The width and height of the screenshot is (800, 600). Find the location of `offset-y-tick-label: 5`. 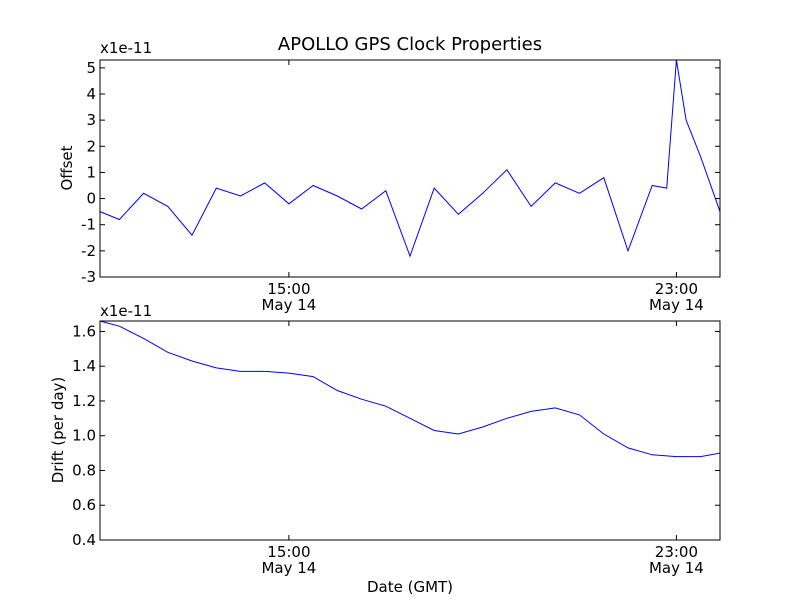

offset-y-tick-label: 5 is located at coordinates (91, 68).